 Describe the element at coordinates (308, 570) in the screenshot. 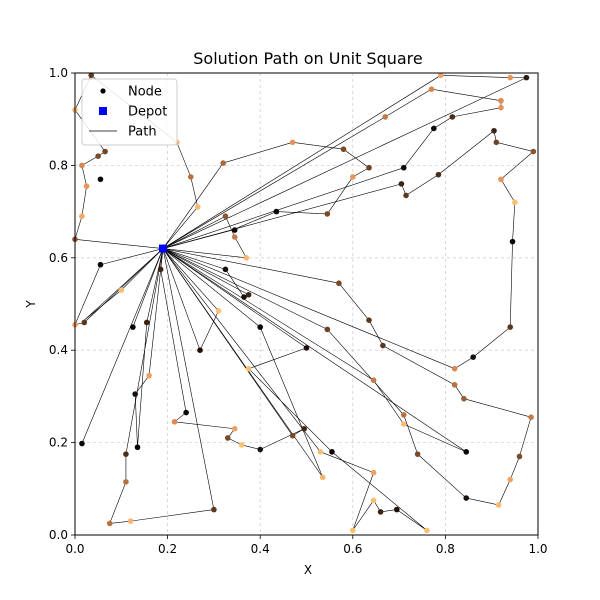

I see `x-axis-label: X` at that location.